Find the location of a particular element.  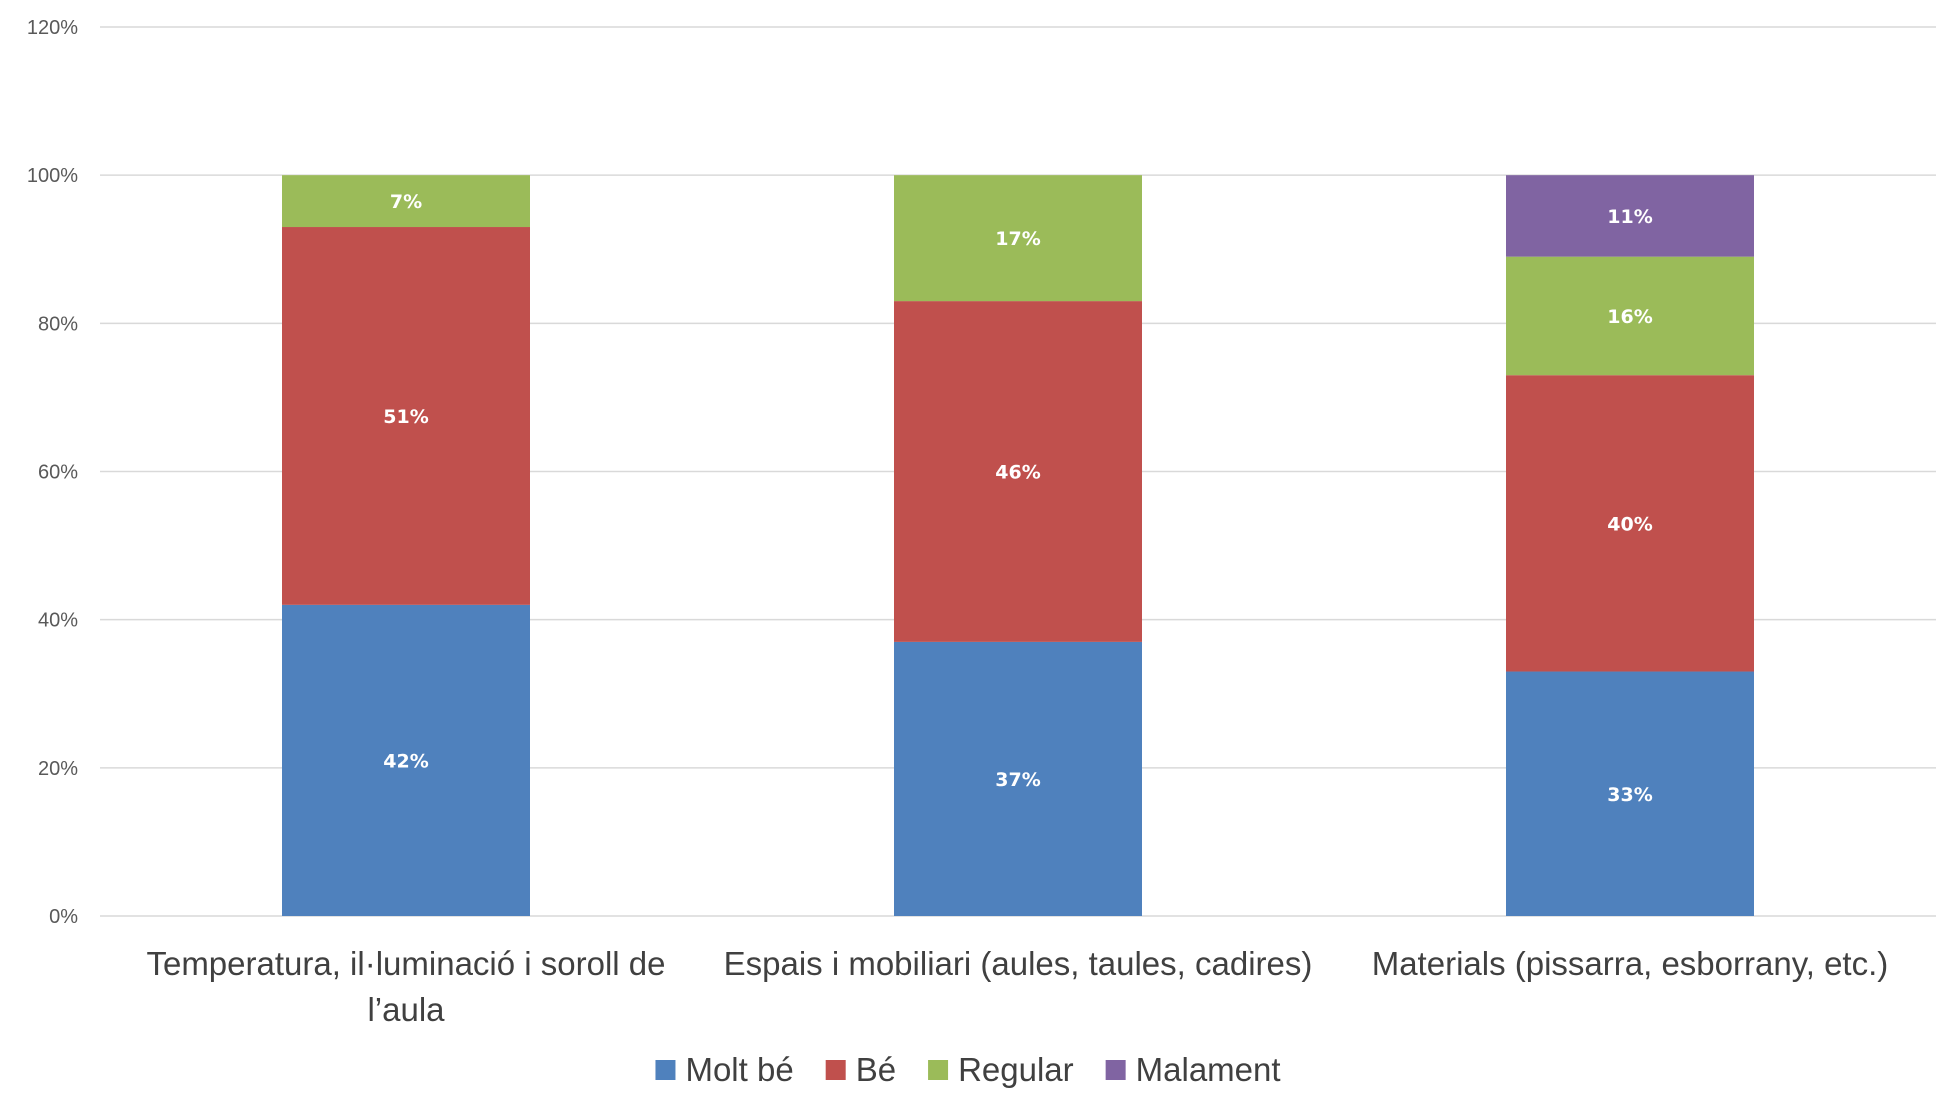

x-category-label: Materials (pissarra, esborrany, etc.) is located at coordinates (1630, 963).